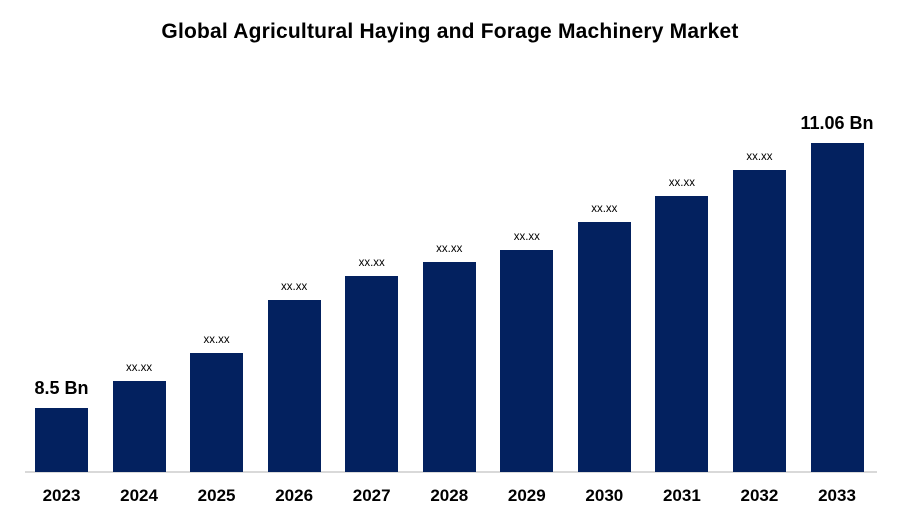  Describe the element at coordinates (451, 472) in the screenshot. I see `x-axis-line` at that location.